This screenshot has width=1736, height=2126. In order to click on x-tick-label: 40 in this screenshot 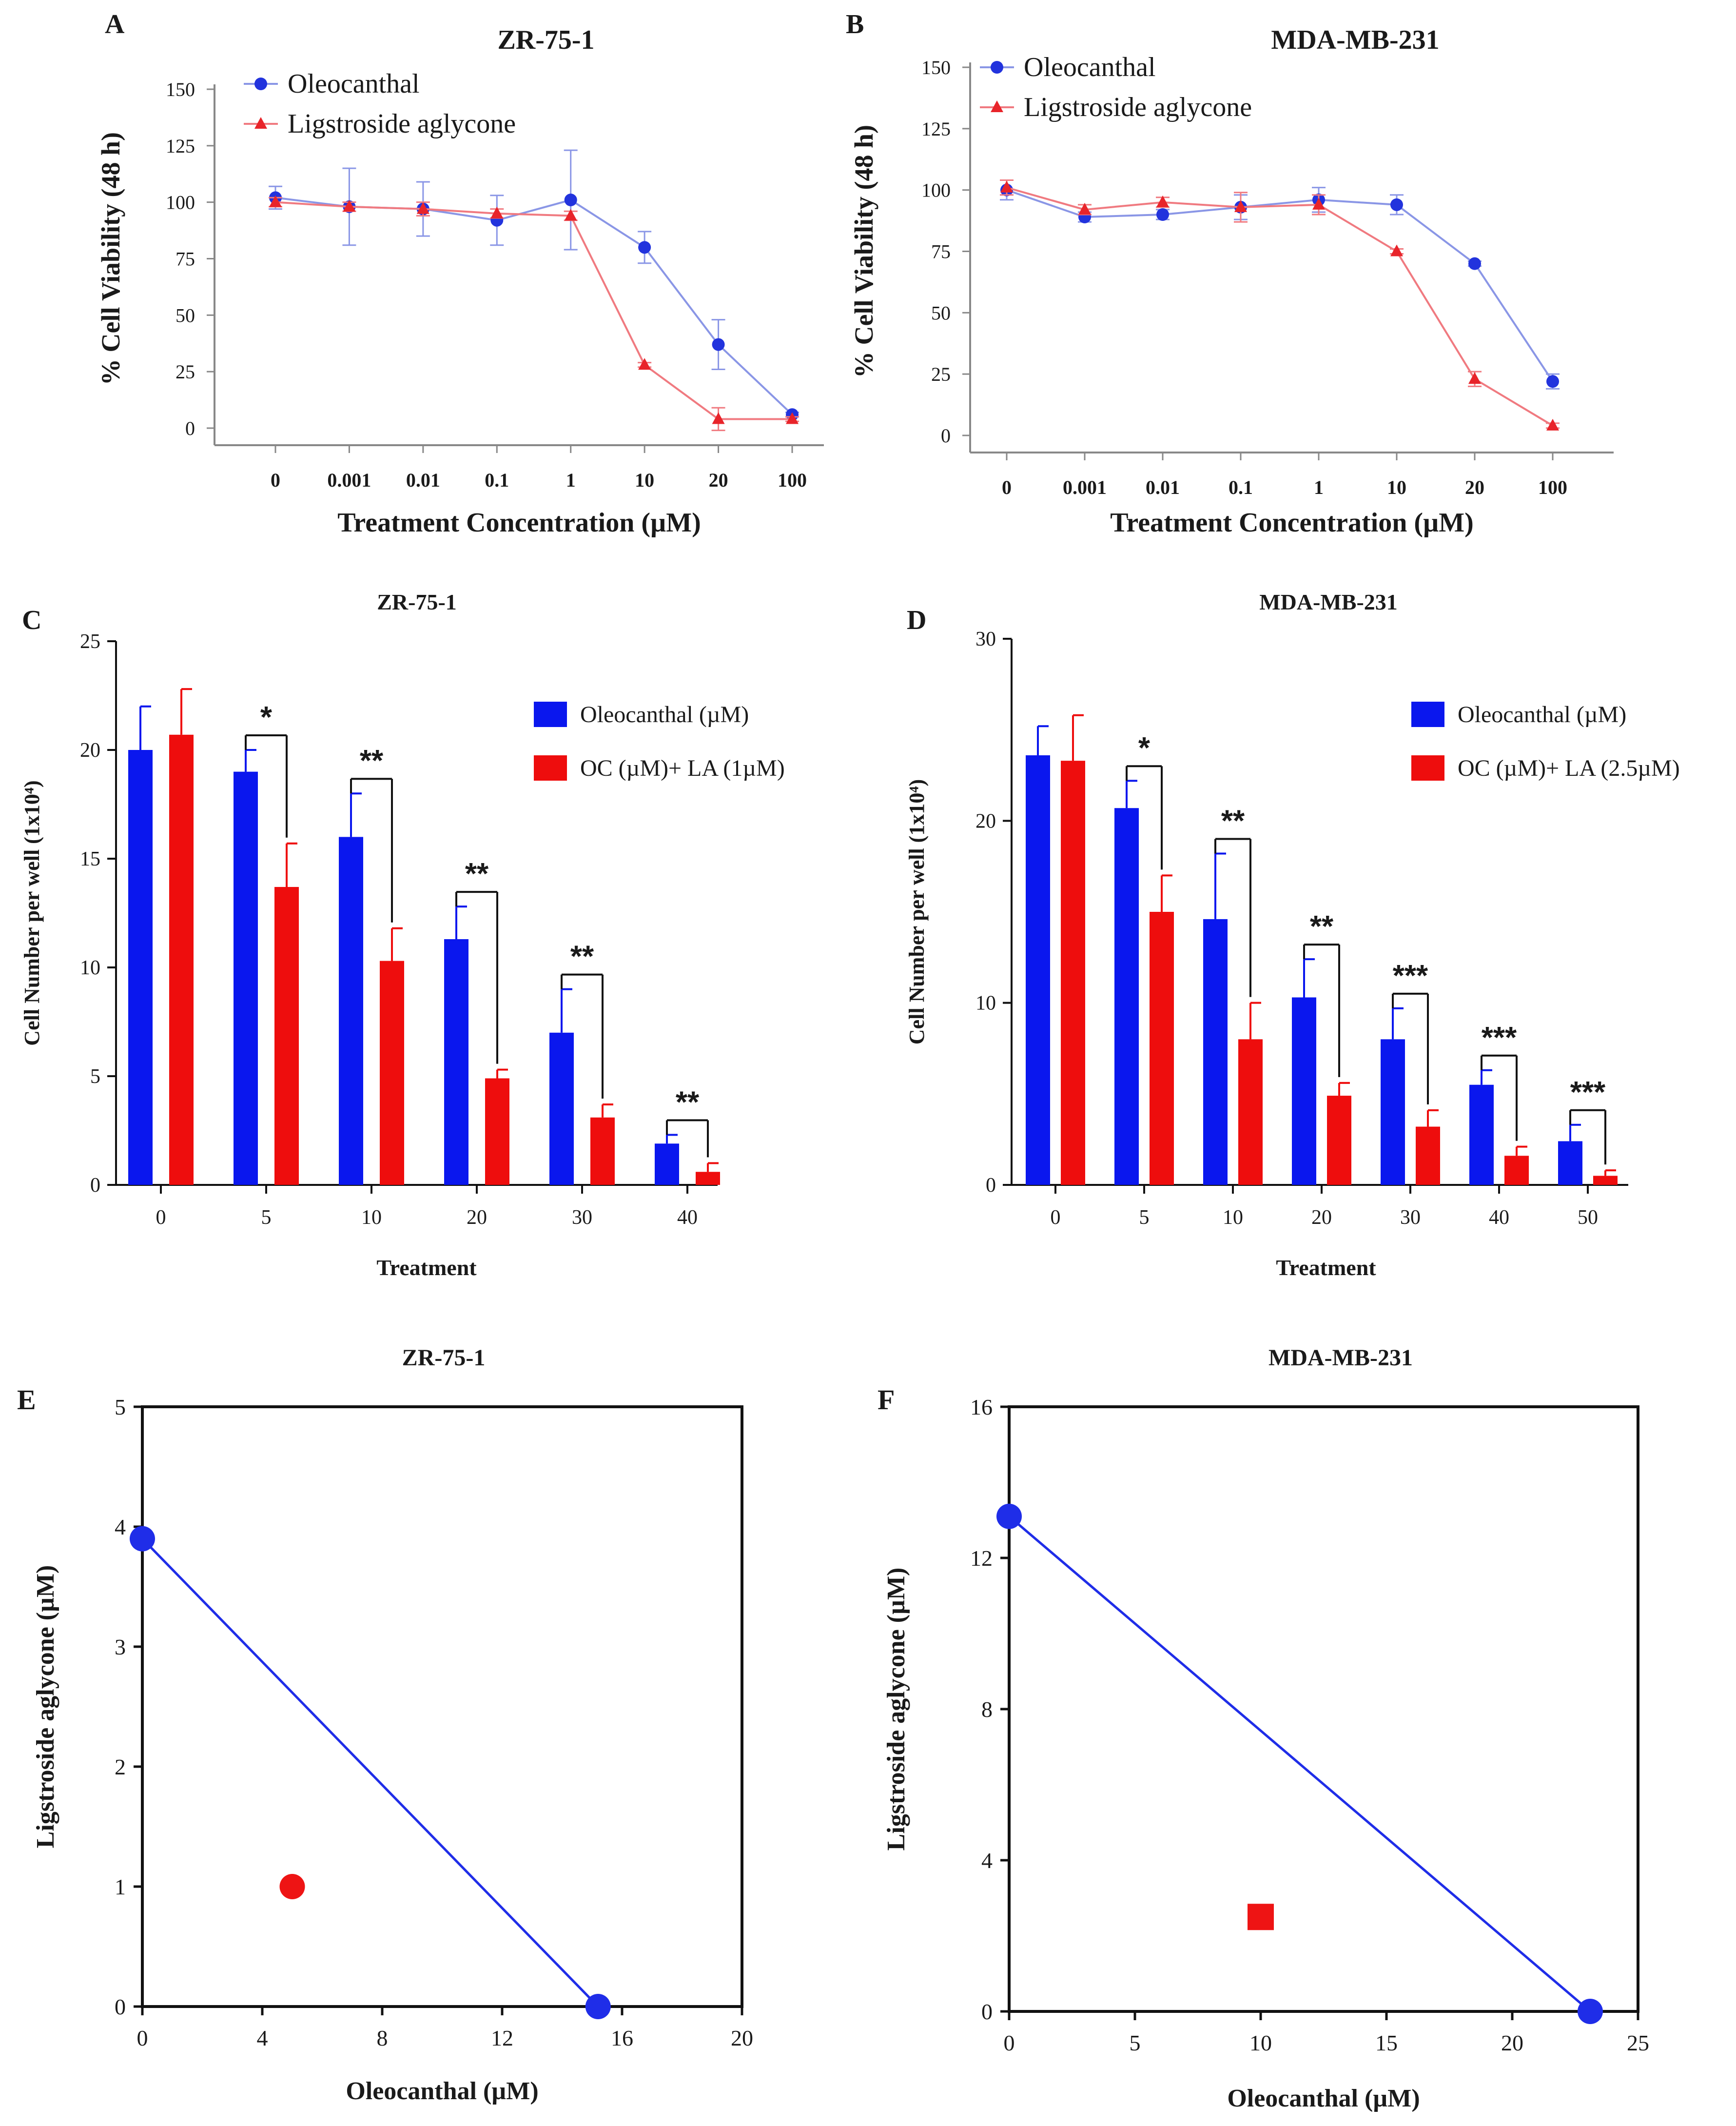, I will do `click(687, 1217)`.